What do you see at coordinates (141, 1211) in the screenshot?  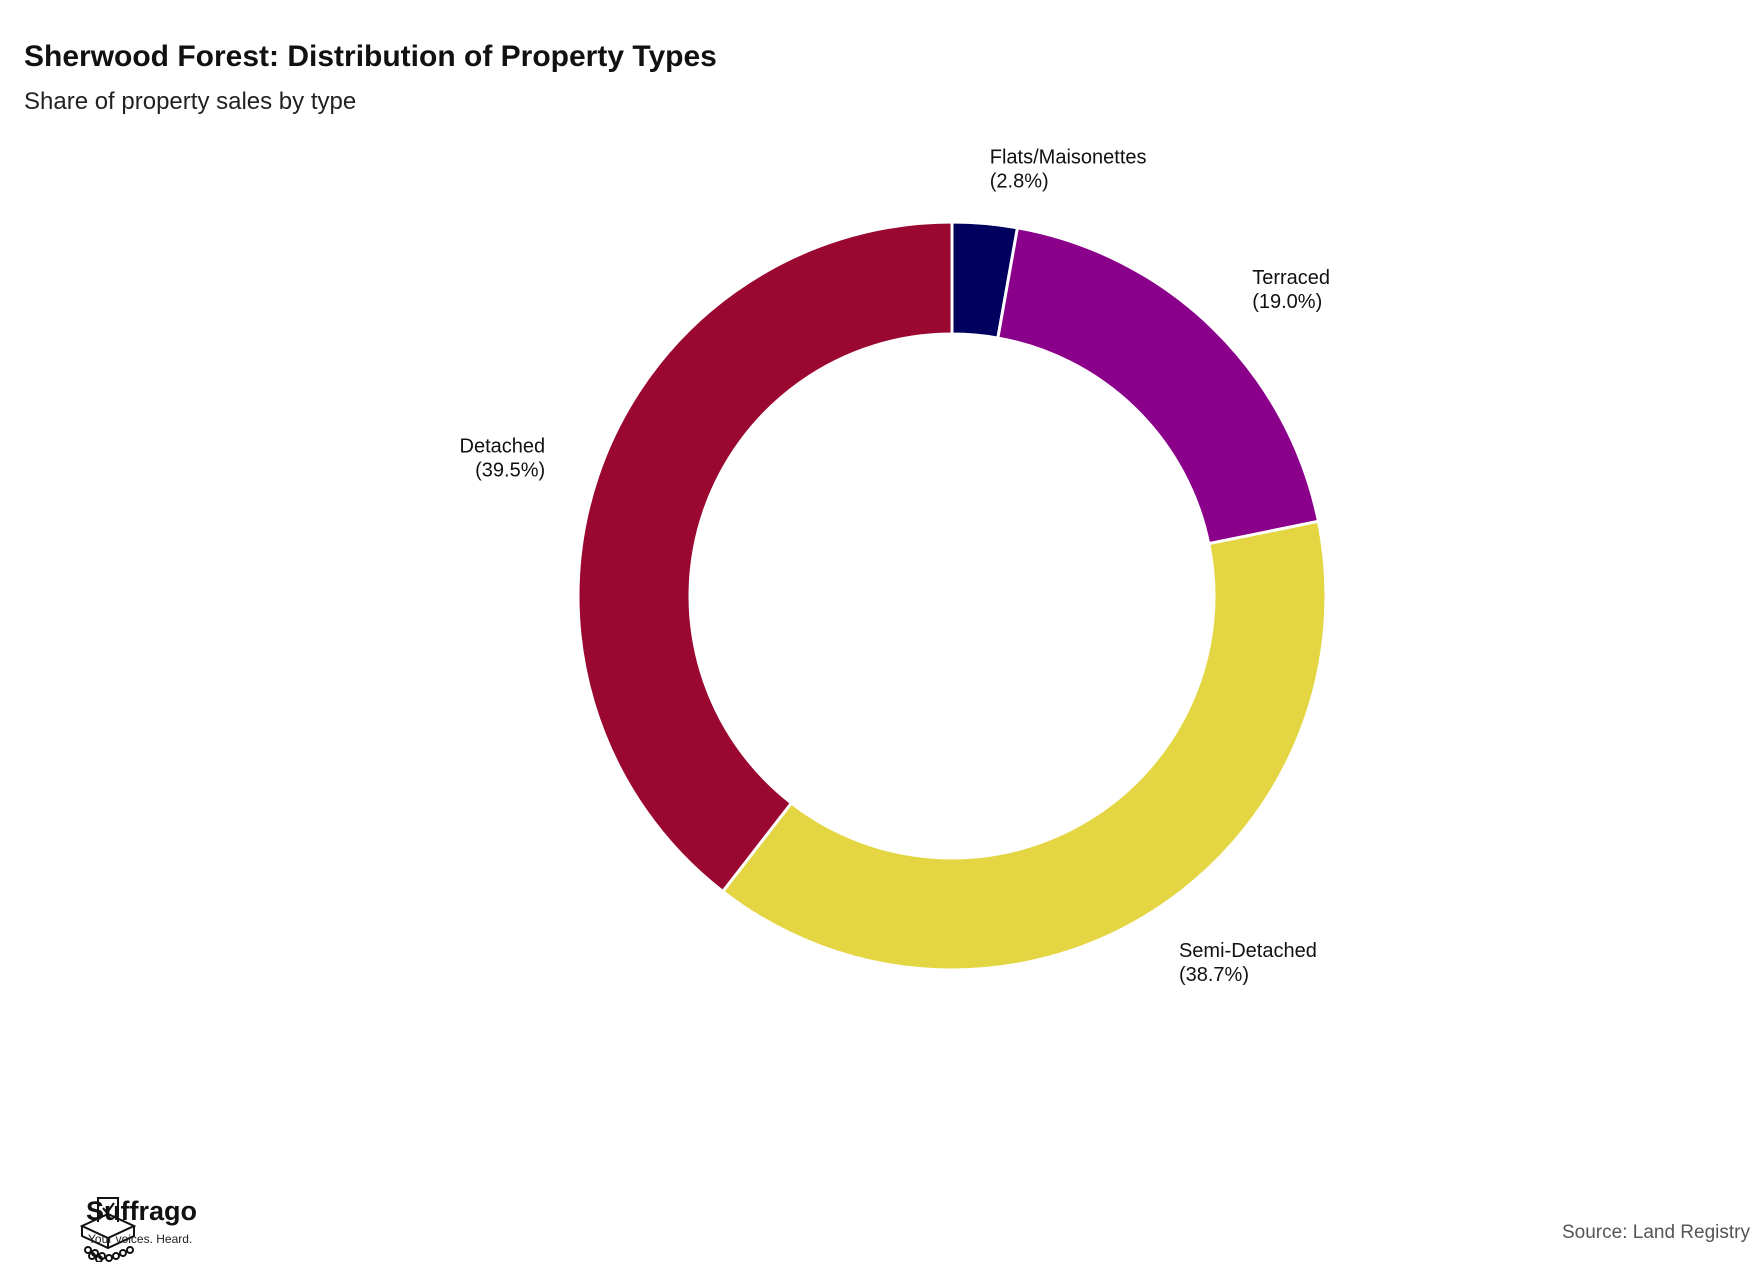 I see `brand-name: Suffrago` at bounding box center [141, 1211].